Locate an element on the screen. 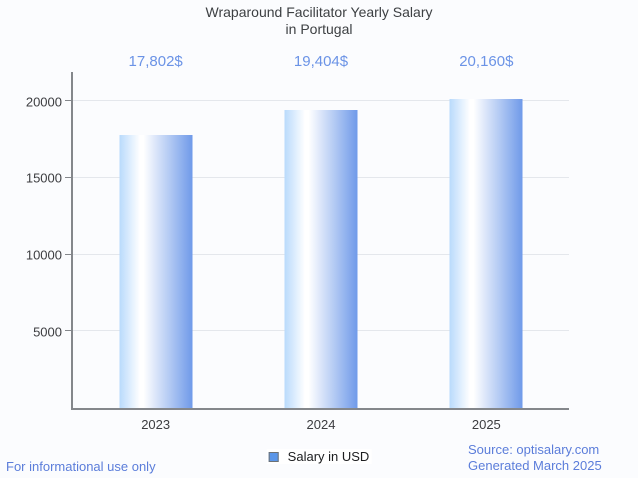 The height and width of the screenshot is (478, 638). bar-2025 is located at coordinates (486, 253).